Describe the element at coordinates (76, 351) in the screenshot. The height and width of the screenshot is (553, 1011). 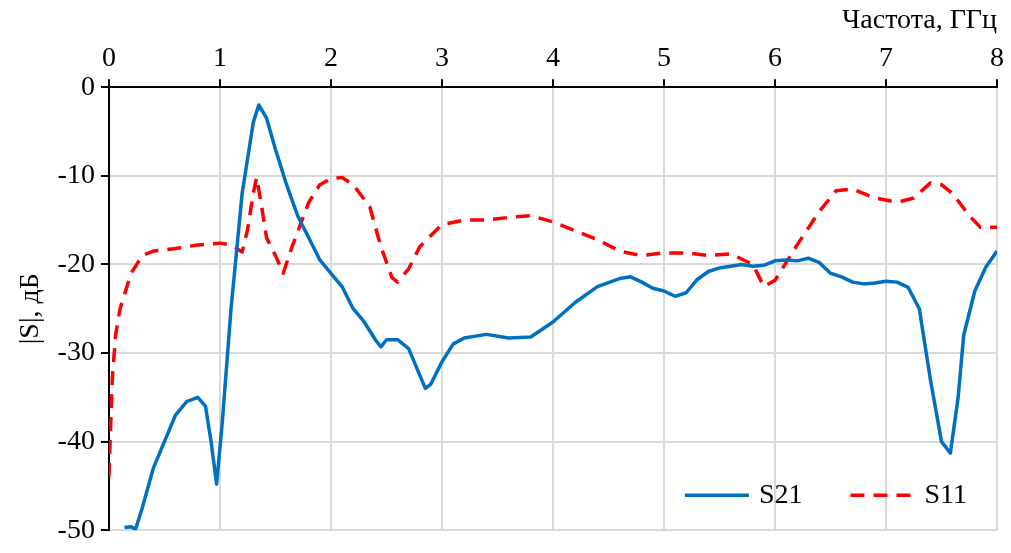
I see `y-tick-label: -30` at that location.